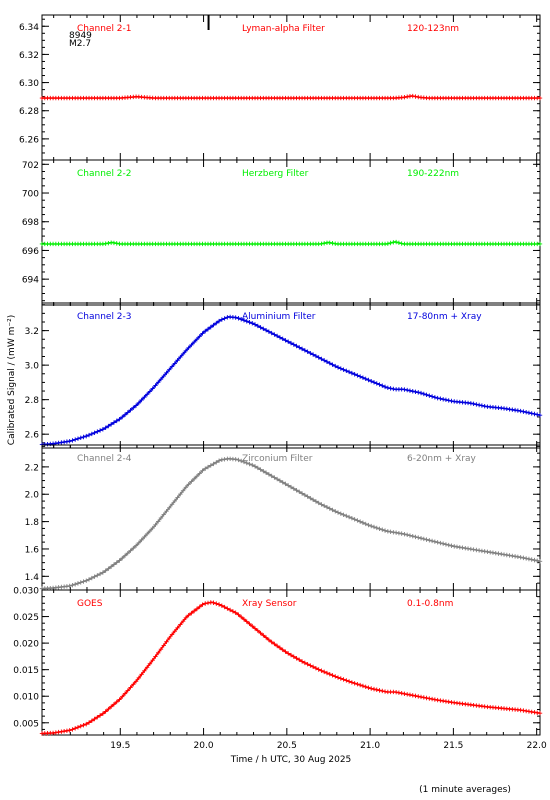  Describe the element at coordinates (26, 645) in the screenshot. I see `y-tick-label: 0.020` at that location.